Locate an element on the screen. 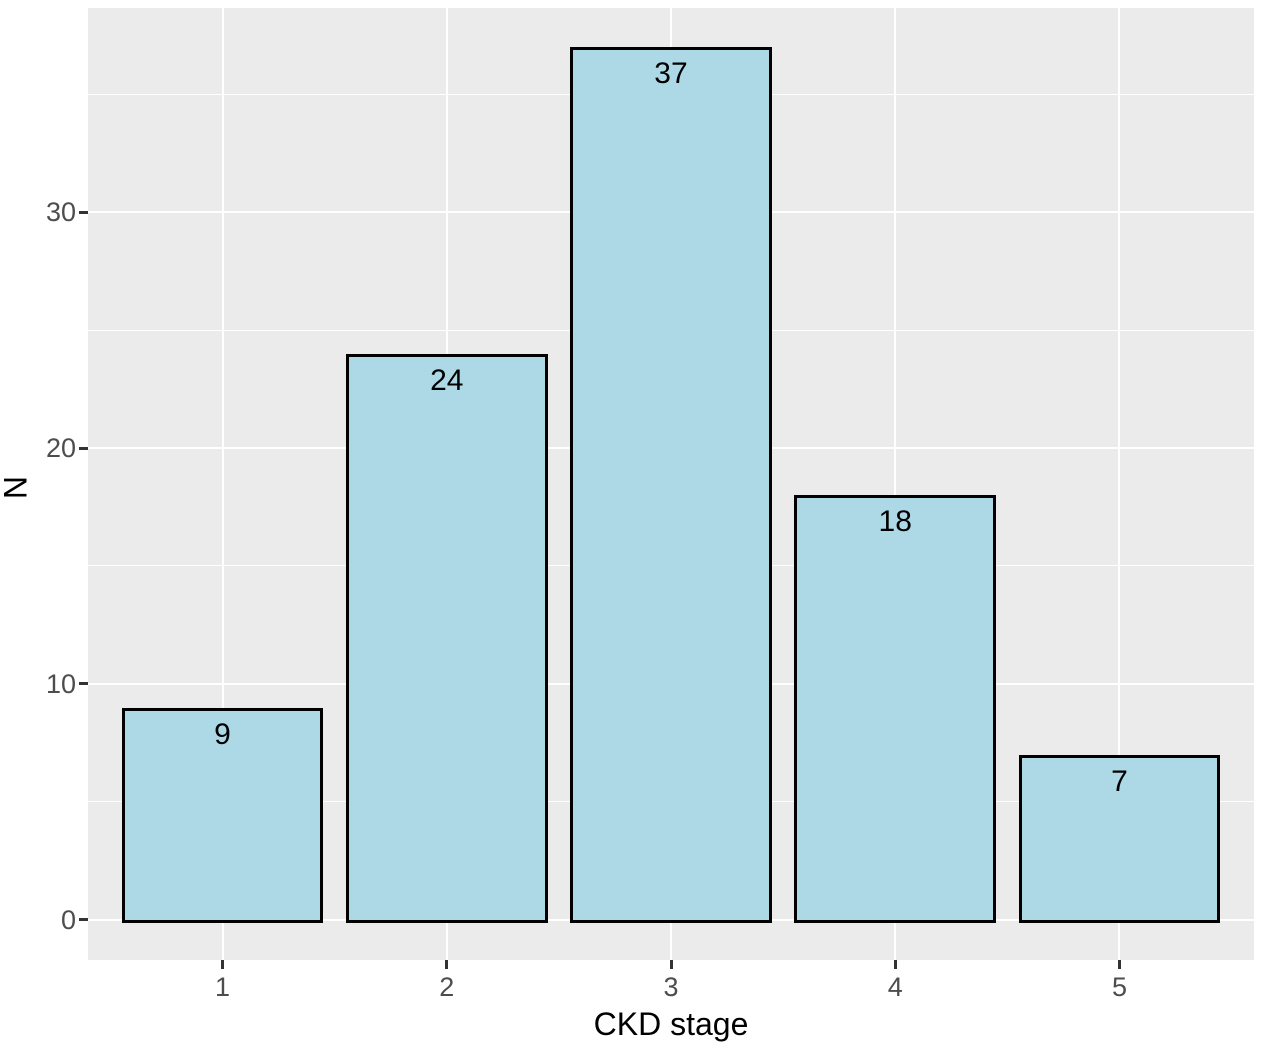  x-tick-label: 5 is located at coordinates (1119, 987).